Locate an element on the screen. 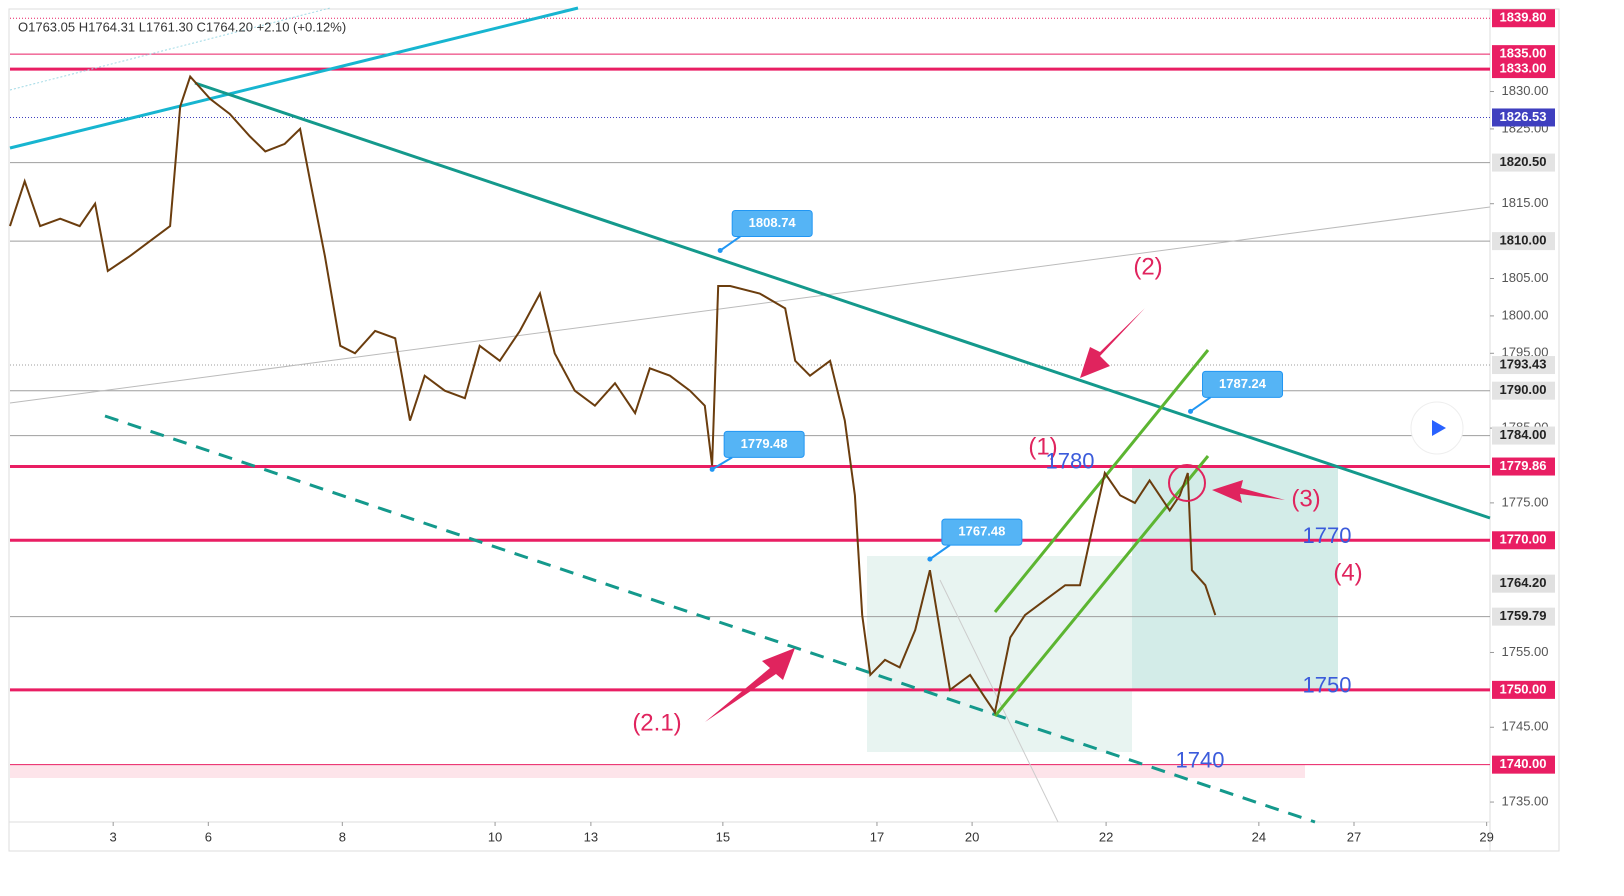  price-badge-label: 1790.00 is located at coordinates (1523, 389).